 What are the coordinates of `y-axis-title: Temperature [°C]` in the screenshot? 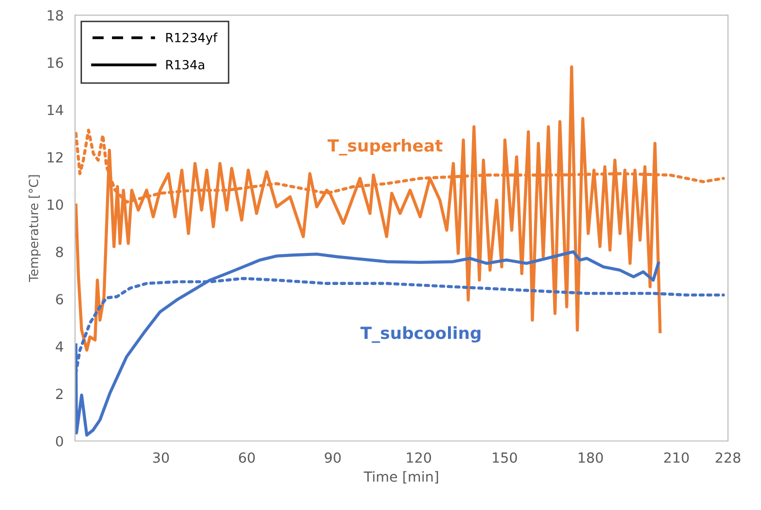 It's located at (34, 228).